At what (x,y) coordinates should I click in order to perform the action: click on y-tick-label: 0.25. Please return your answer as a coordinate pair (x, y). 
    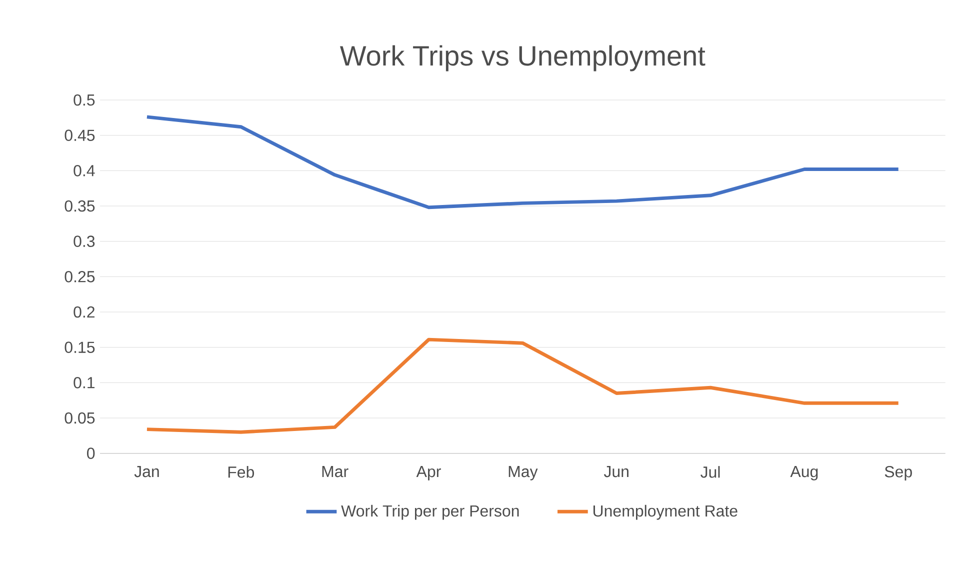
    Looking at the image, I should click on (79, 276).